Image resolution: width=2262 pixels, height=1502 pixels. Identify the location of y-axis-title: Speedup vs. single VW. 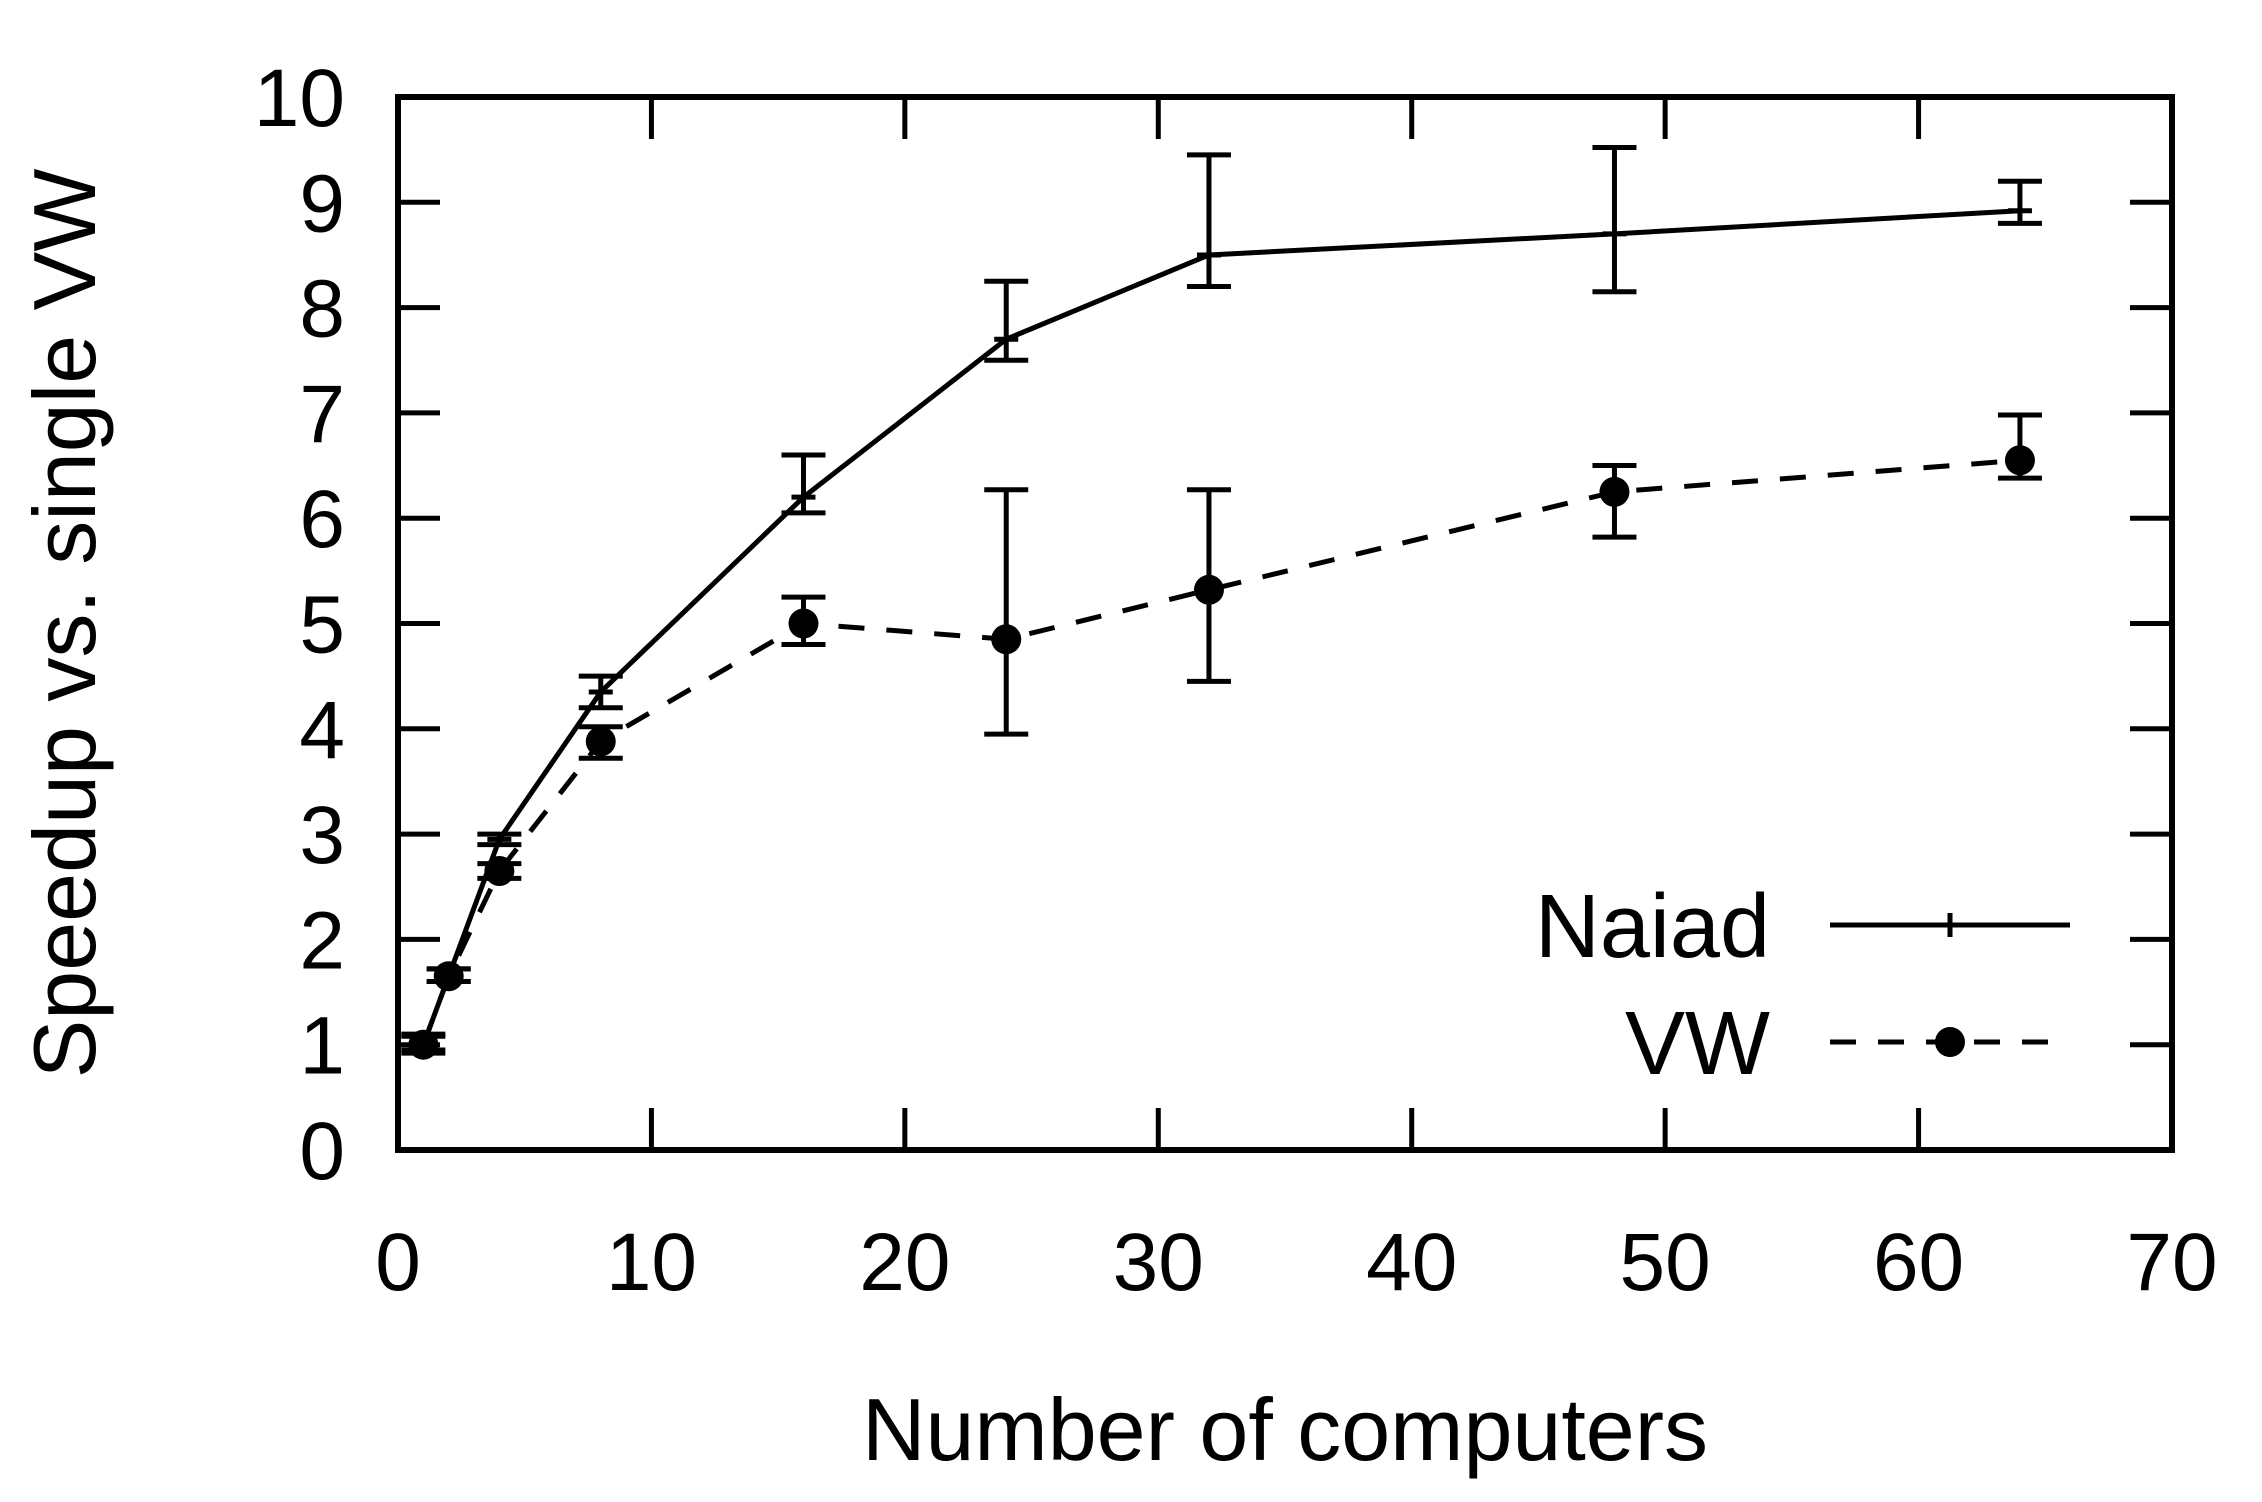
(64, 624).